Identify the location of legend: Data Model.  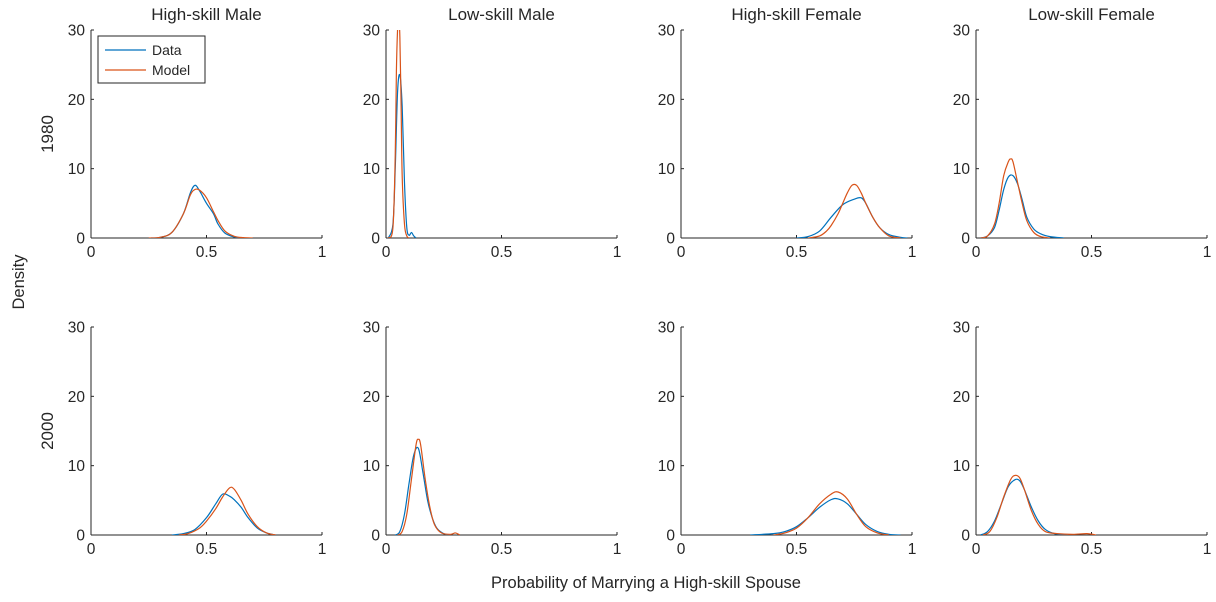
(151, 59).